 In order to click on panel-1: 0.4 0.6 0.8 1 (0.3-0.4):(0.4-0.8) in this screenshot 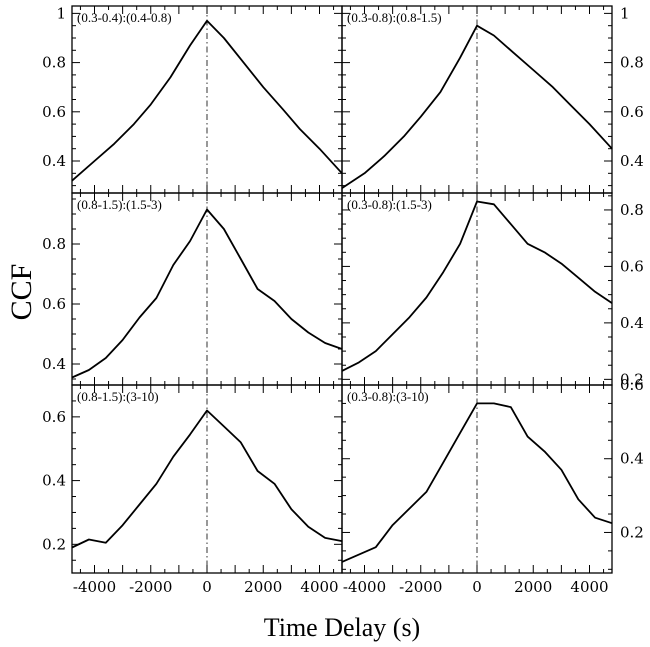, I will do `click(192, 99)`.